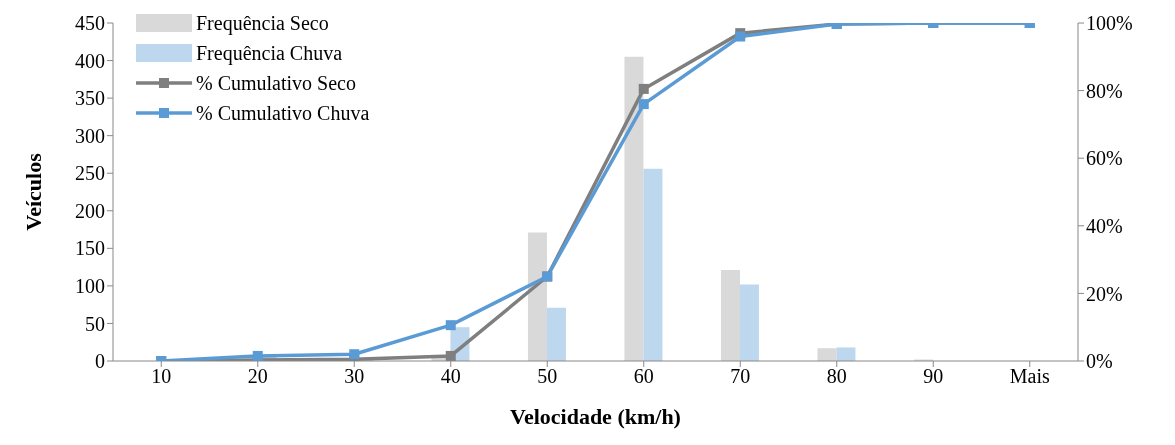  What do you see at coordinates (836, 376) in the screenshot?
I see `x-tick-label: 80` at bounding box center [836, 376].